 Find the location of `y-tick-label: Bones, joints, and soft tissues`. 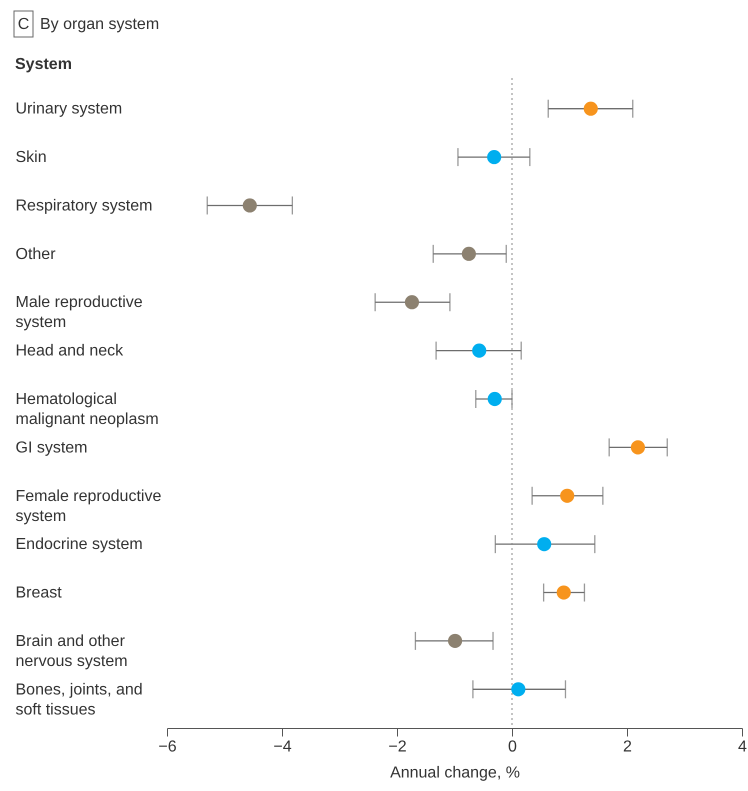

y-tick-label: Bones, joints, and soft tissues is located at coordinates (79, 699).